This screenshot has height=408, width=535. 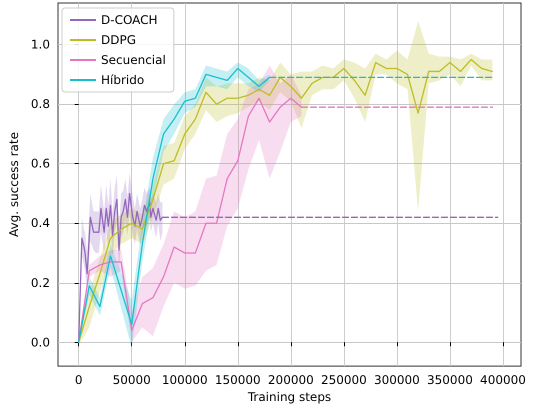 I want to click on x-tick-label: 150000, so click(x=237, y=380).